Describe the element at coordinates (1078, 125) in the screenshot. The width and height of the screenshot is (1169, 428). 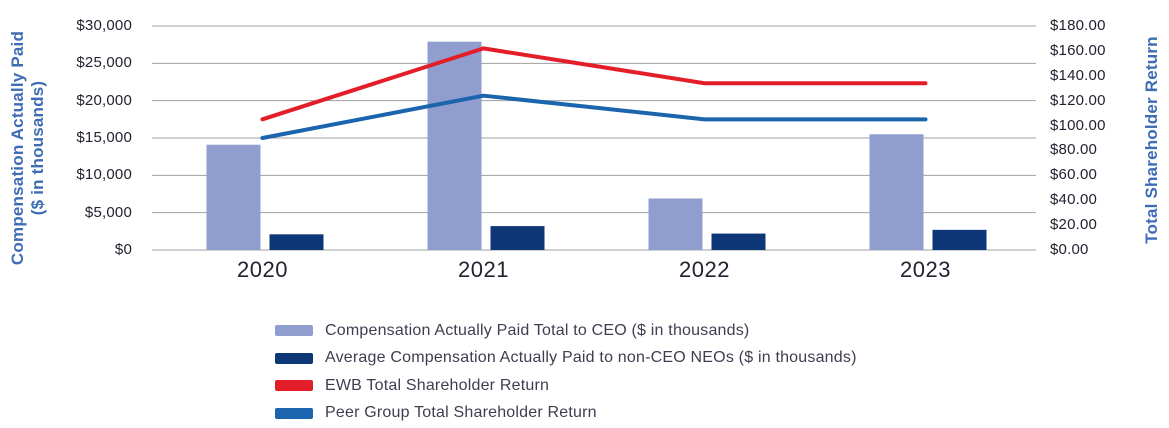
I see `right-axis-tick: $100.00` at that location.